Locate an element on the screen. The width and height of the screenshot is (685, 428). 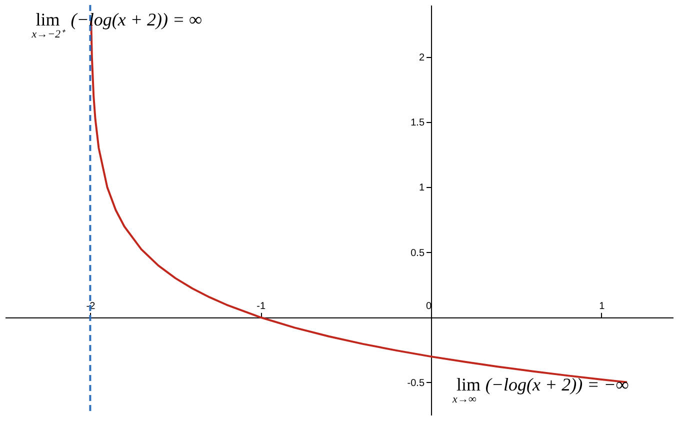
x-tick-label: -1 is located at coordinates (261, 306).